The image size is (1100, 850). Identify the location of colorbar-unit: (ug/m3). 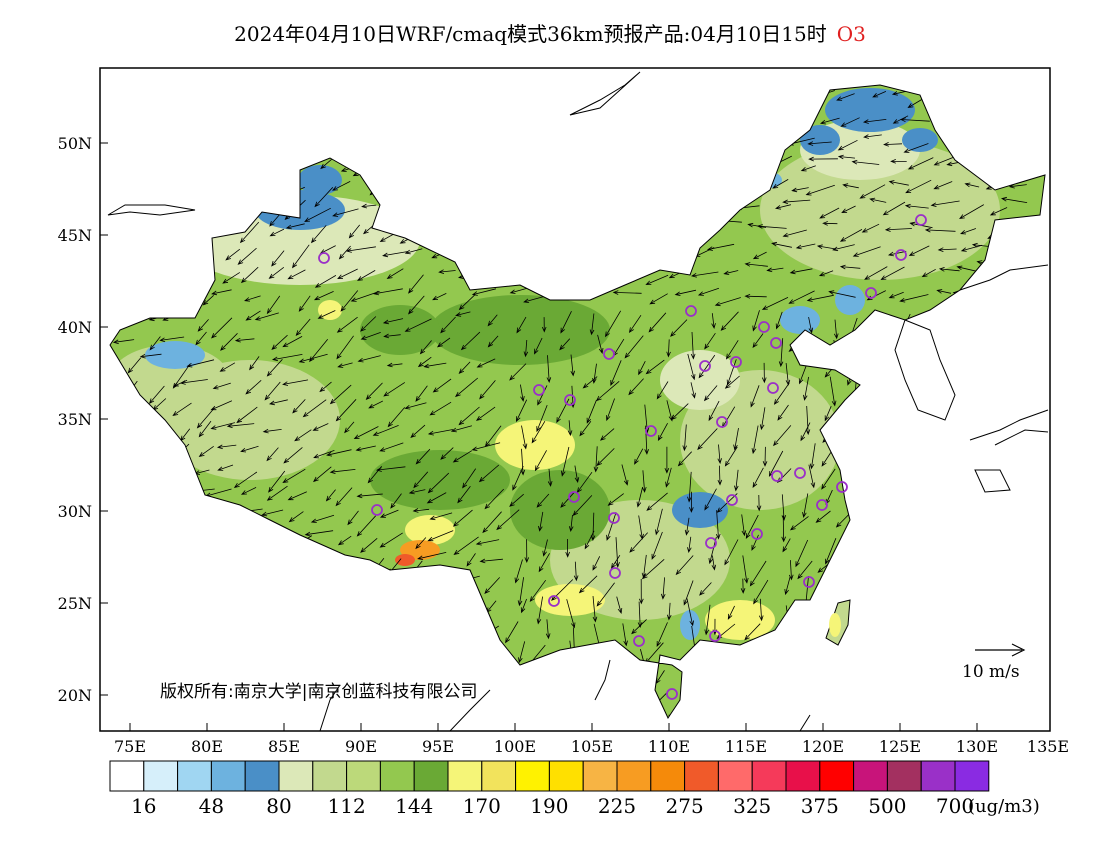
(1004, 806).